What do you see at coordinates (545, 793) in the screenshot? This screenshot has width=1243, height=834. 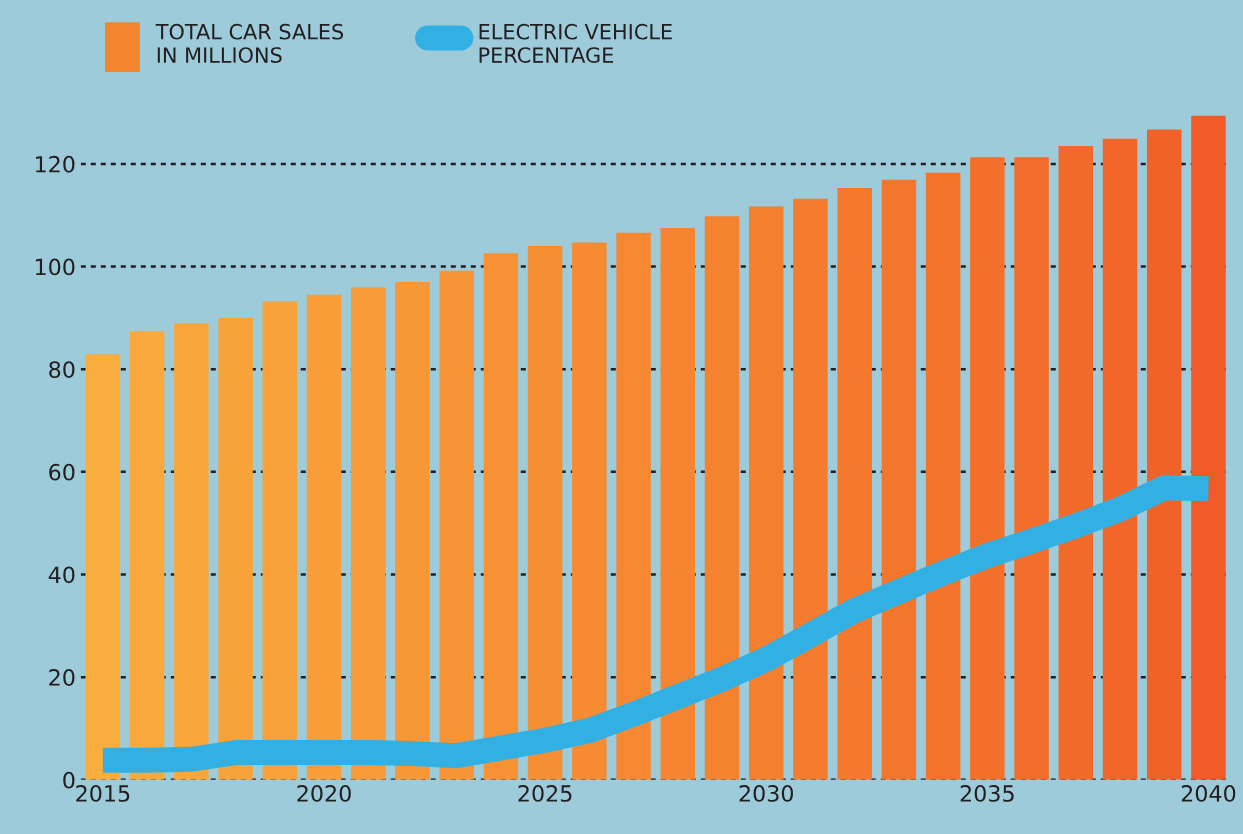 I see `x-tick-label: 2025` at bounding box center [545, 793].